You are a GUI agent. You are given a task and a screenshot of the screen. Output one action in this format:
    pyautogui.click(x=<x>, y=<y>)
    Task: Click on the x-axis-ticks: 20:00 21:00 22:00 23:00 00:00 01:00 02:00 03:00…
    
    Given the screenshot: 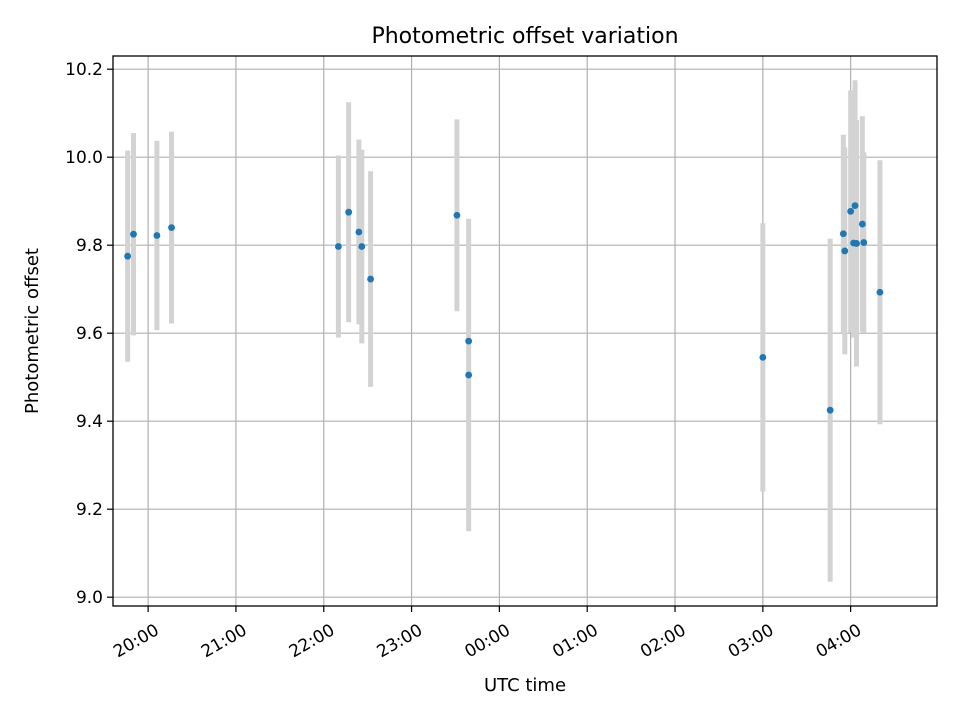 What is the action you would take?
    pyautogui.click(x=487, y=634)
    